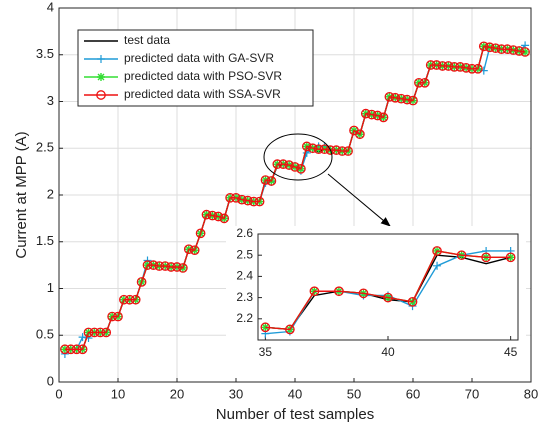 Image resolution: width=550 pixels, height=431 pixels. Describe the element at coordinates (298, 157) in the screenshot. I see `zoom-ellipse` at that location.